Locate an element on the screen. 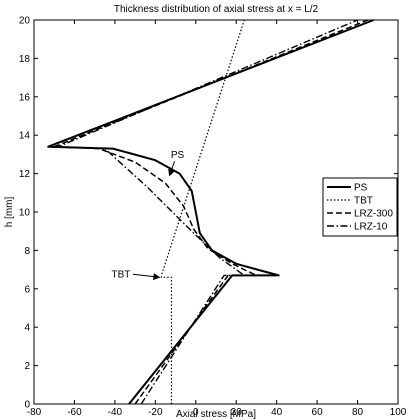  x-tick-label: -40 is located at coordinates (115, 412).